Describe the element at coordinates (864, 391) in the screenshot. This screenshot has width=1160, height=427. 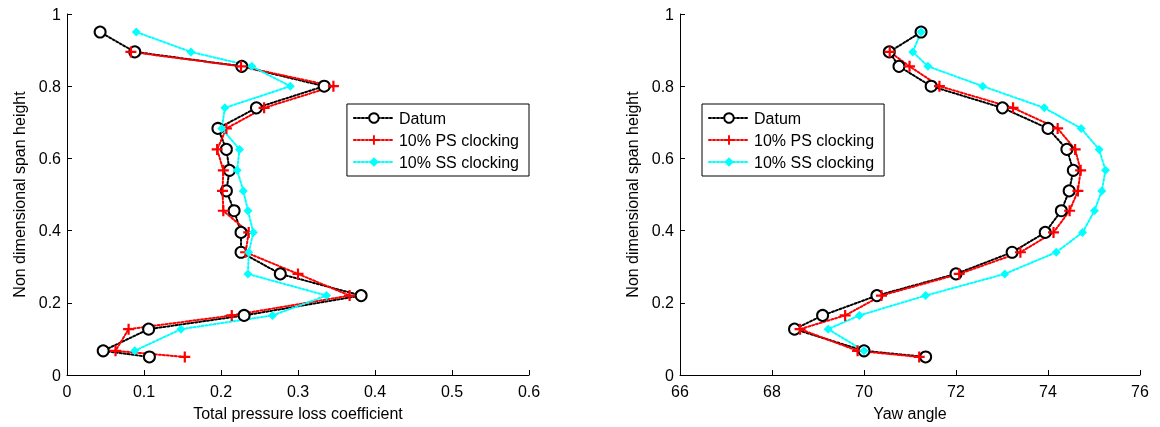
I see `x-tick-label: 70` at that location.